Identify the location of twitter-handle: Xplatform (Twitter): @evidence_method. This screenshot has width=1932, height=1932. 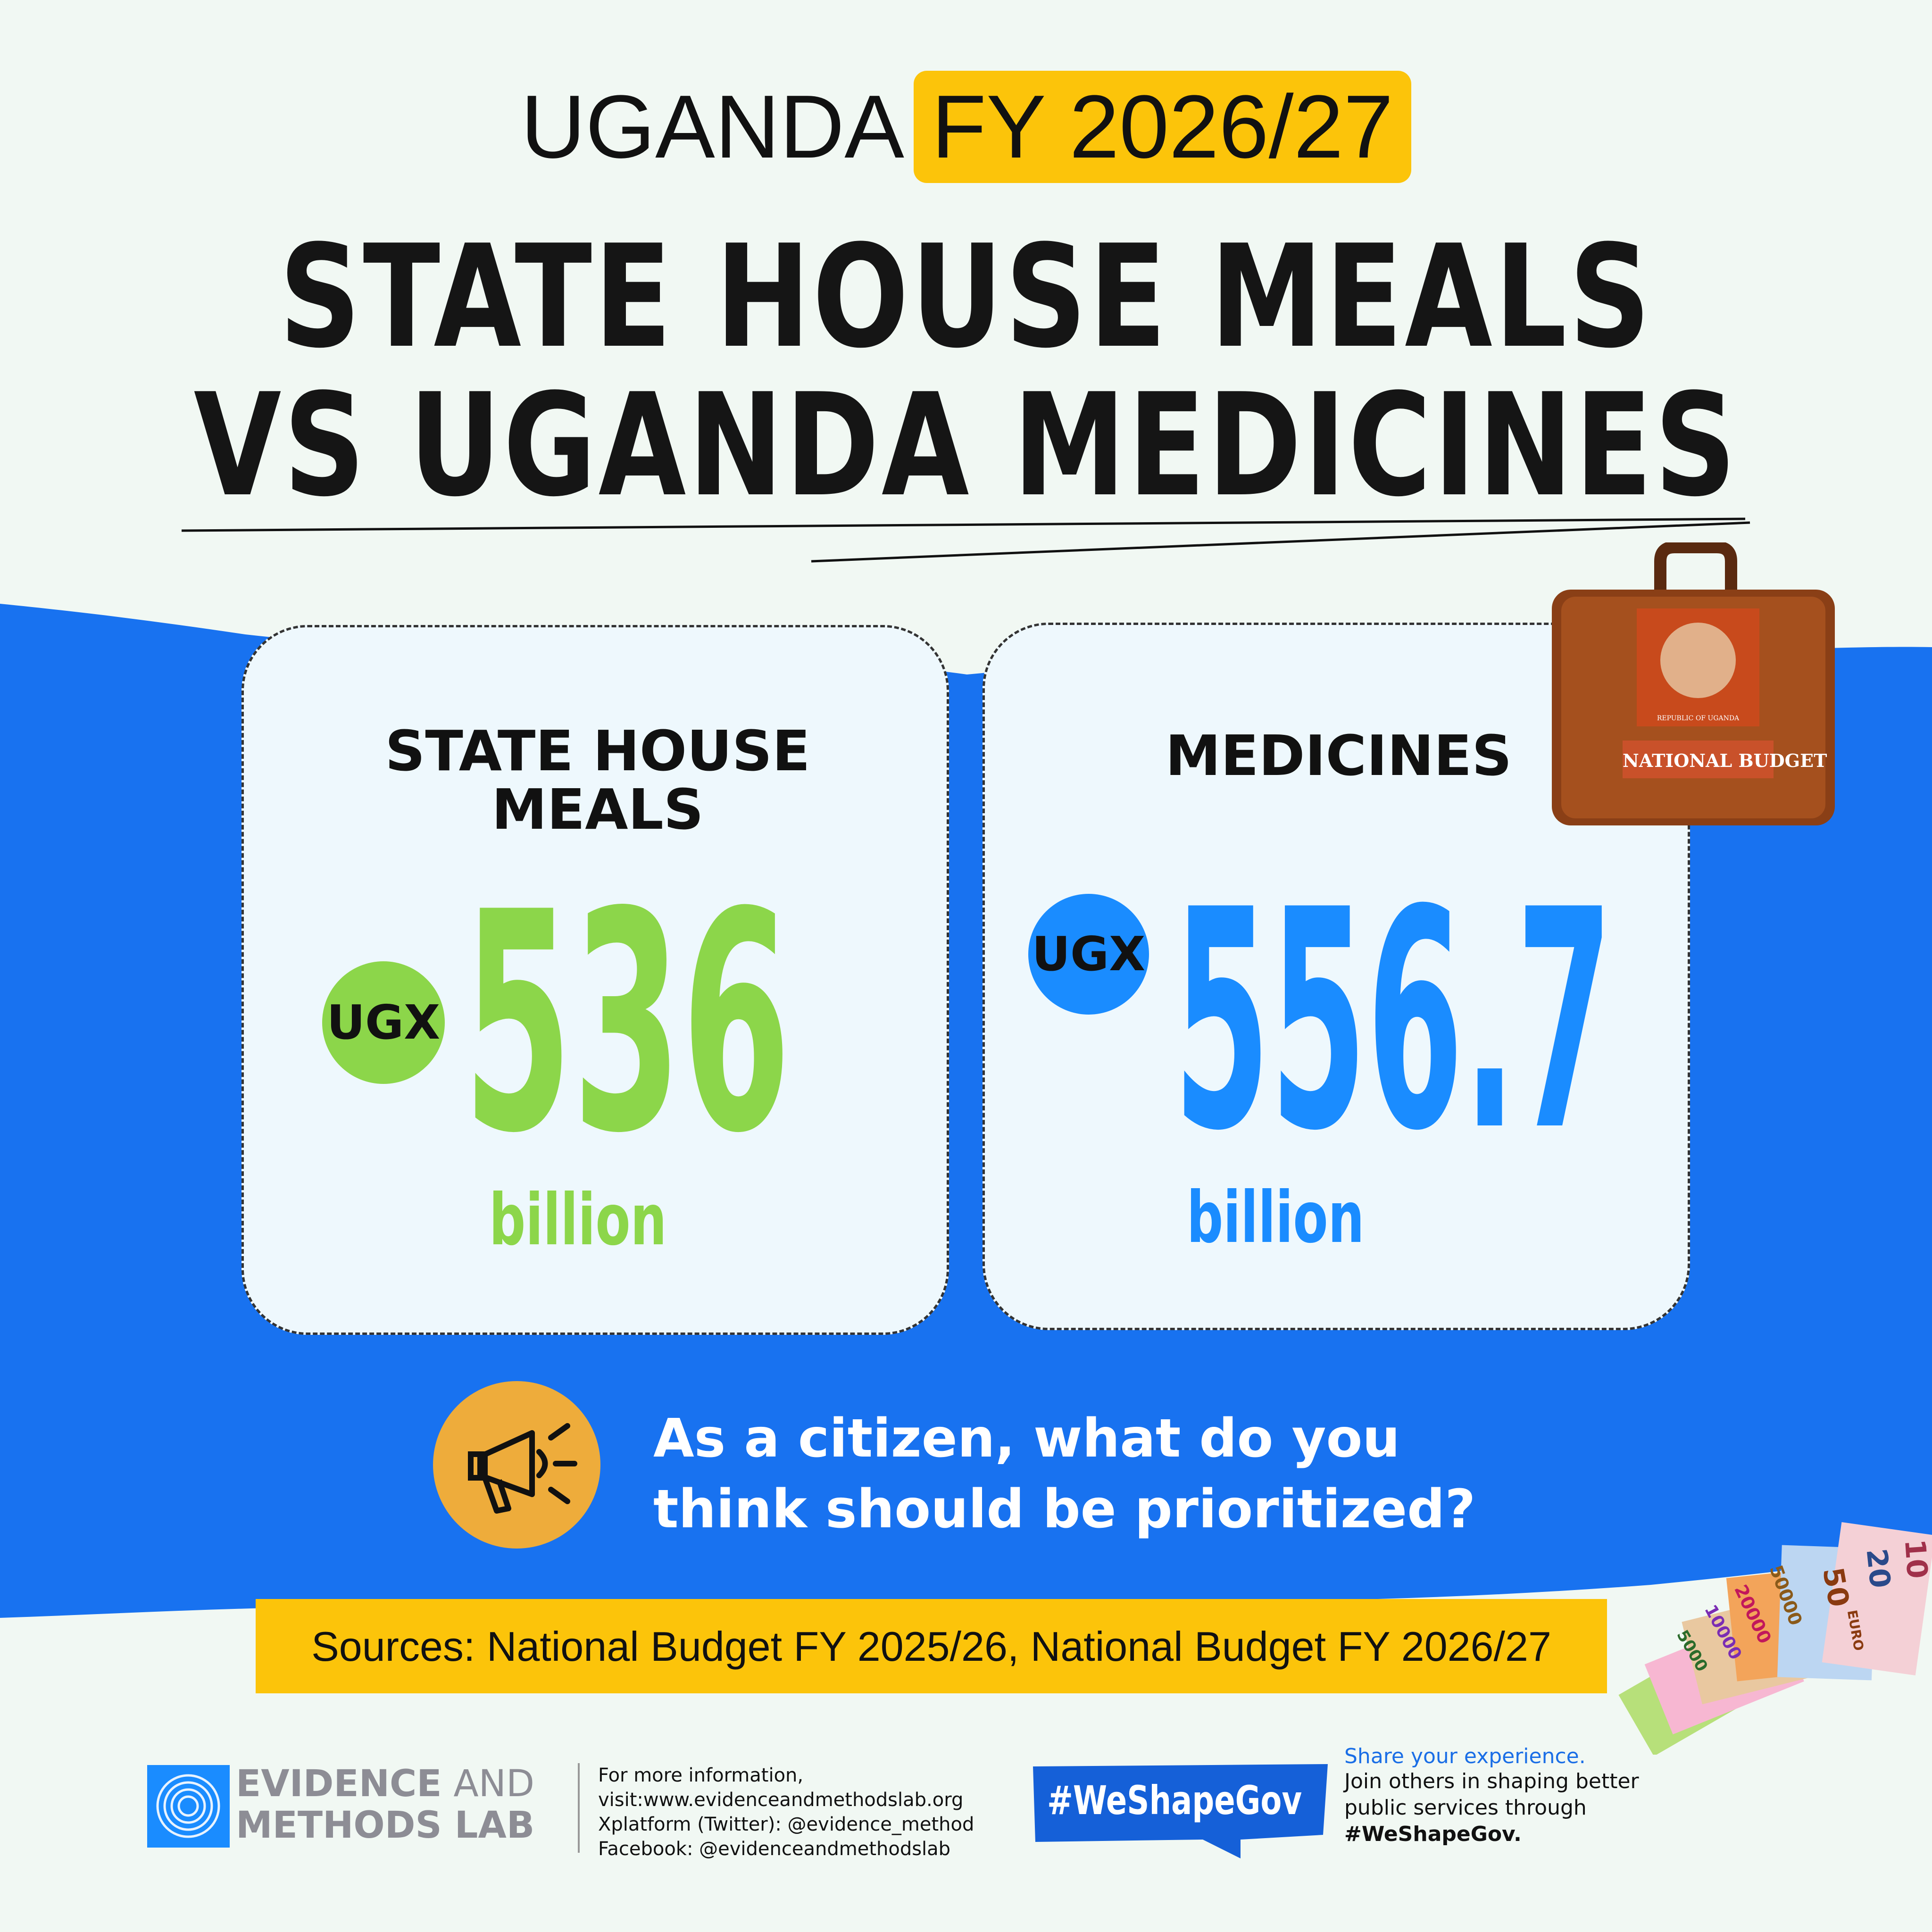
(786, 1824).